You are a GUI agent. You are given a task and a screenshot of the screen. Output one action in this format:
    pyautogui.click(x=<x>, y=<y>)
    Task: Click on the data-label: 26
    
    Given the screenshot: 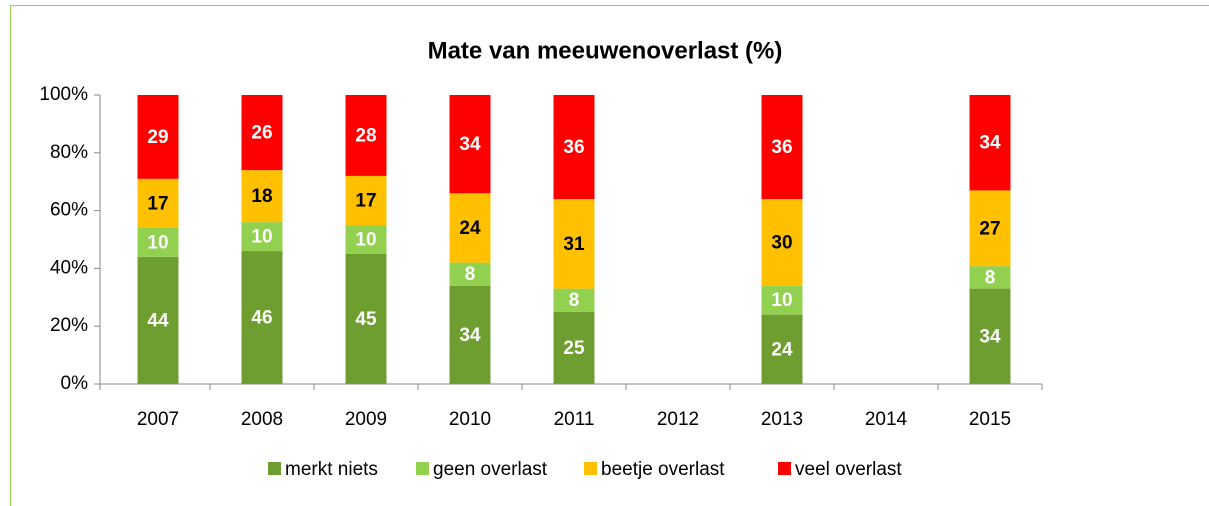 What is the action you would take?
    pyautogui.click(x=261, y=133)
    